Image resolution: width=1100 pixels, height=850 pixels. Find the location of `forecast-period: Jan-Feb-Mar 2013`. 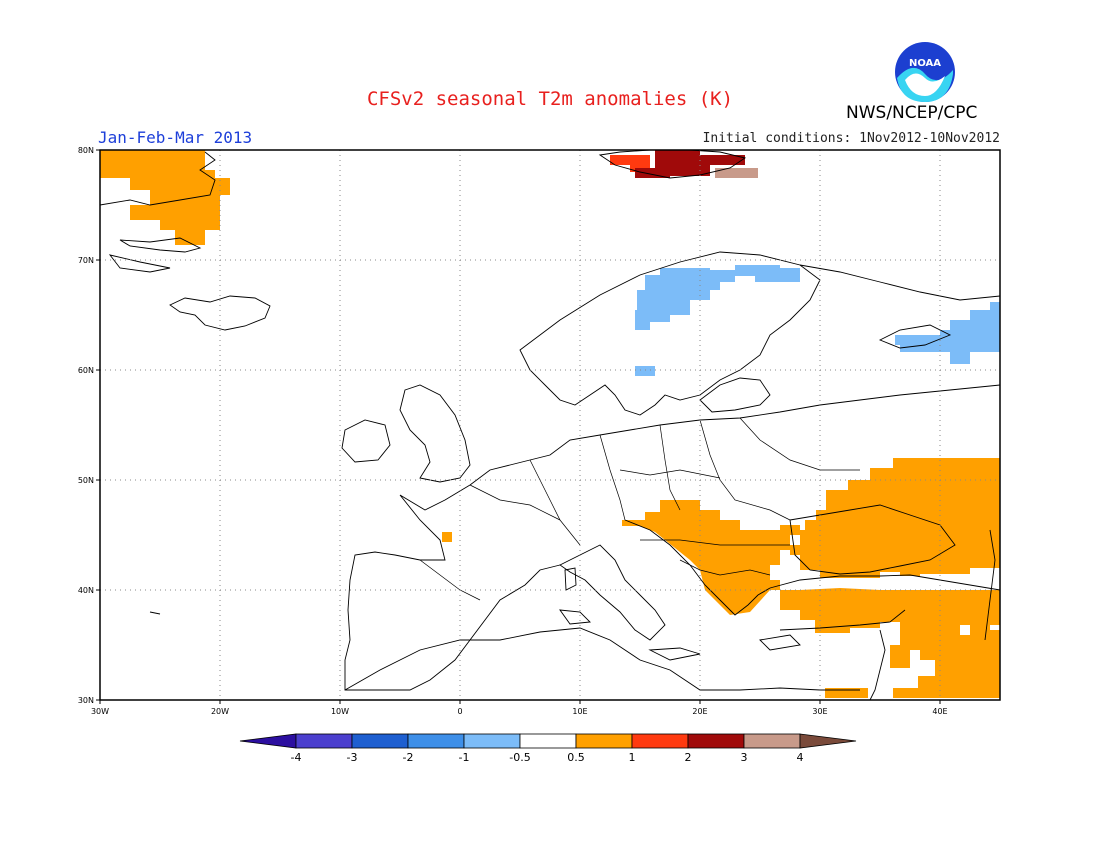

forecast-period: Jan-Feb-Mar 2013 is located at coordinates (175, 137).